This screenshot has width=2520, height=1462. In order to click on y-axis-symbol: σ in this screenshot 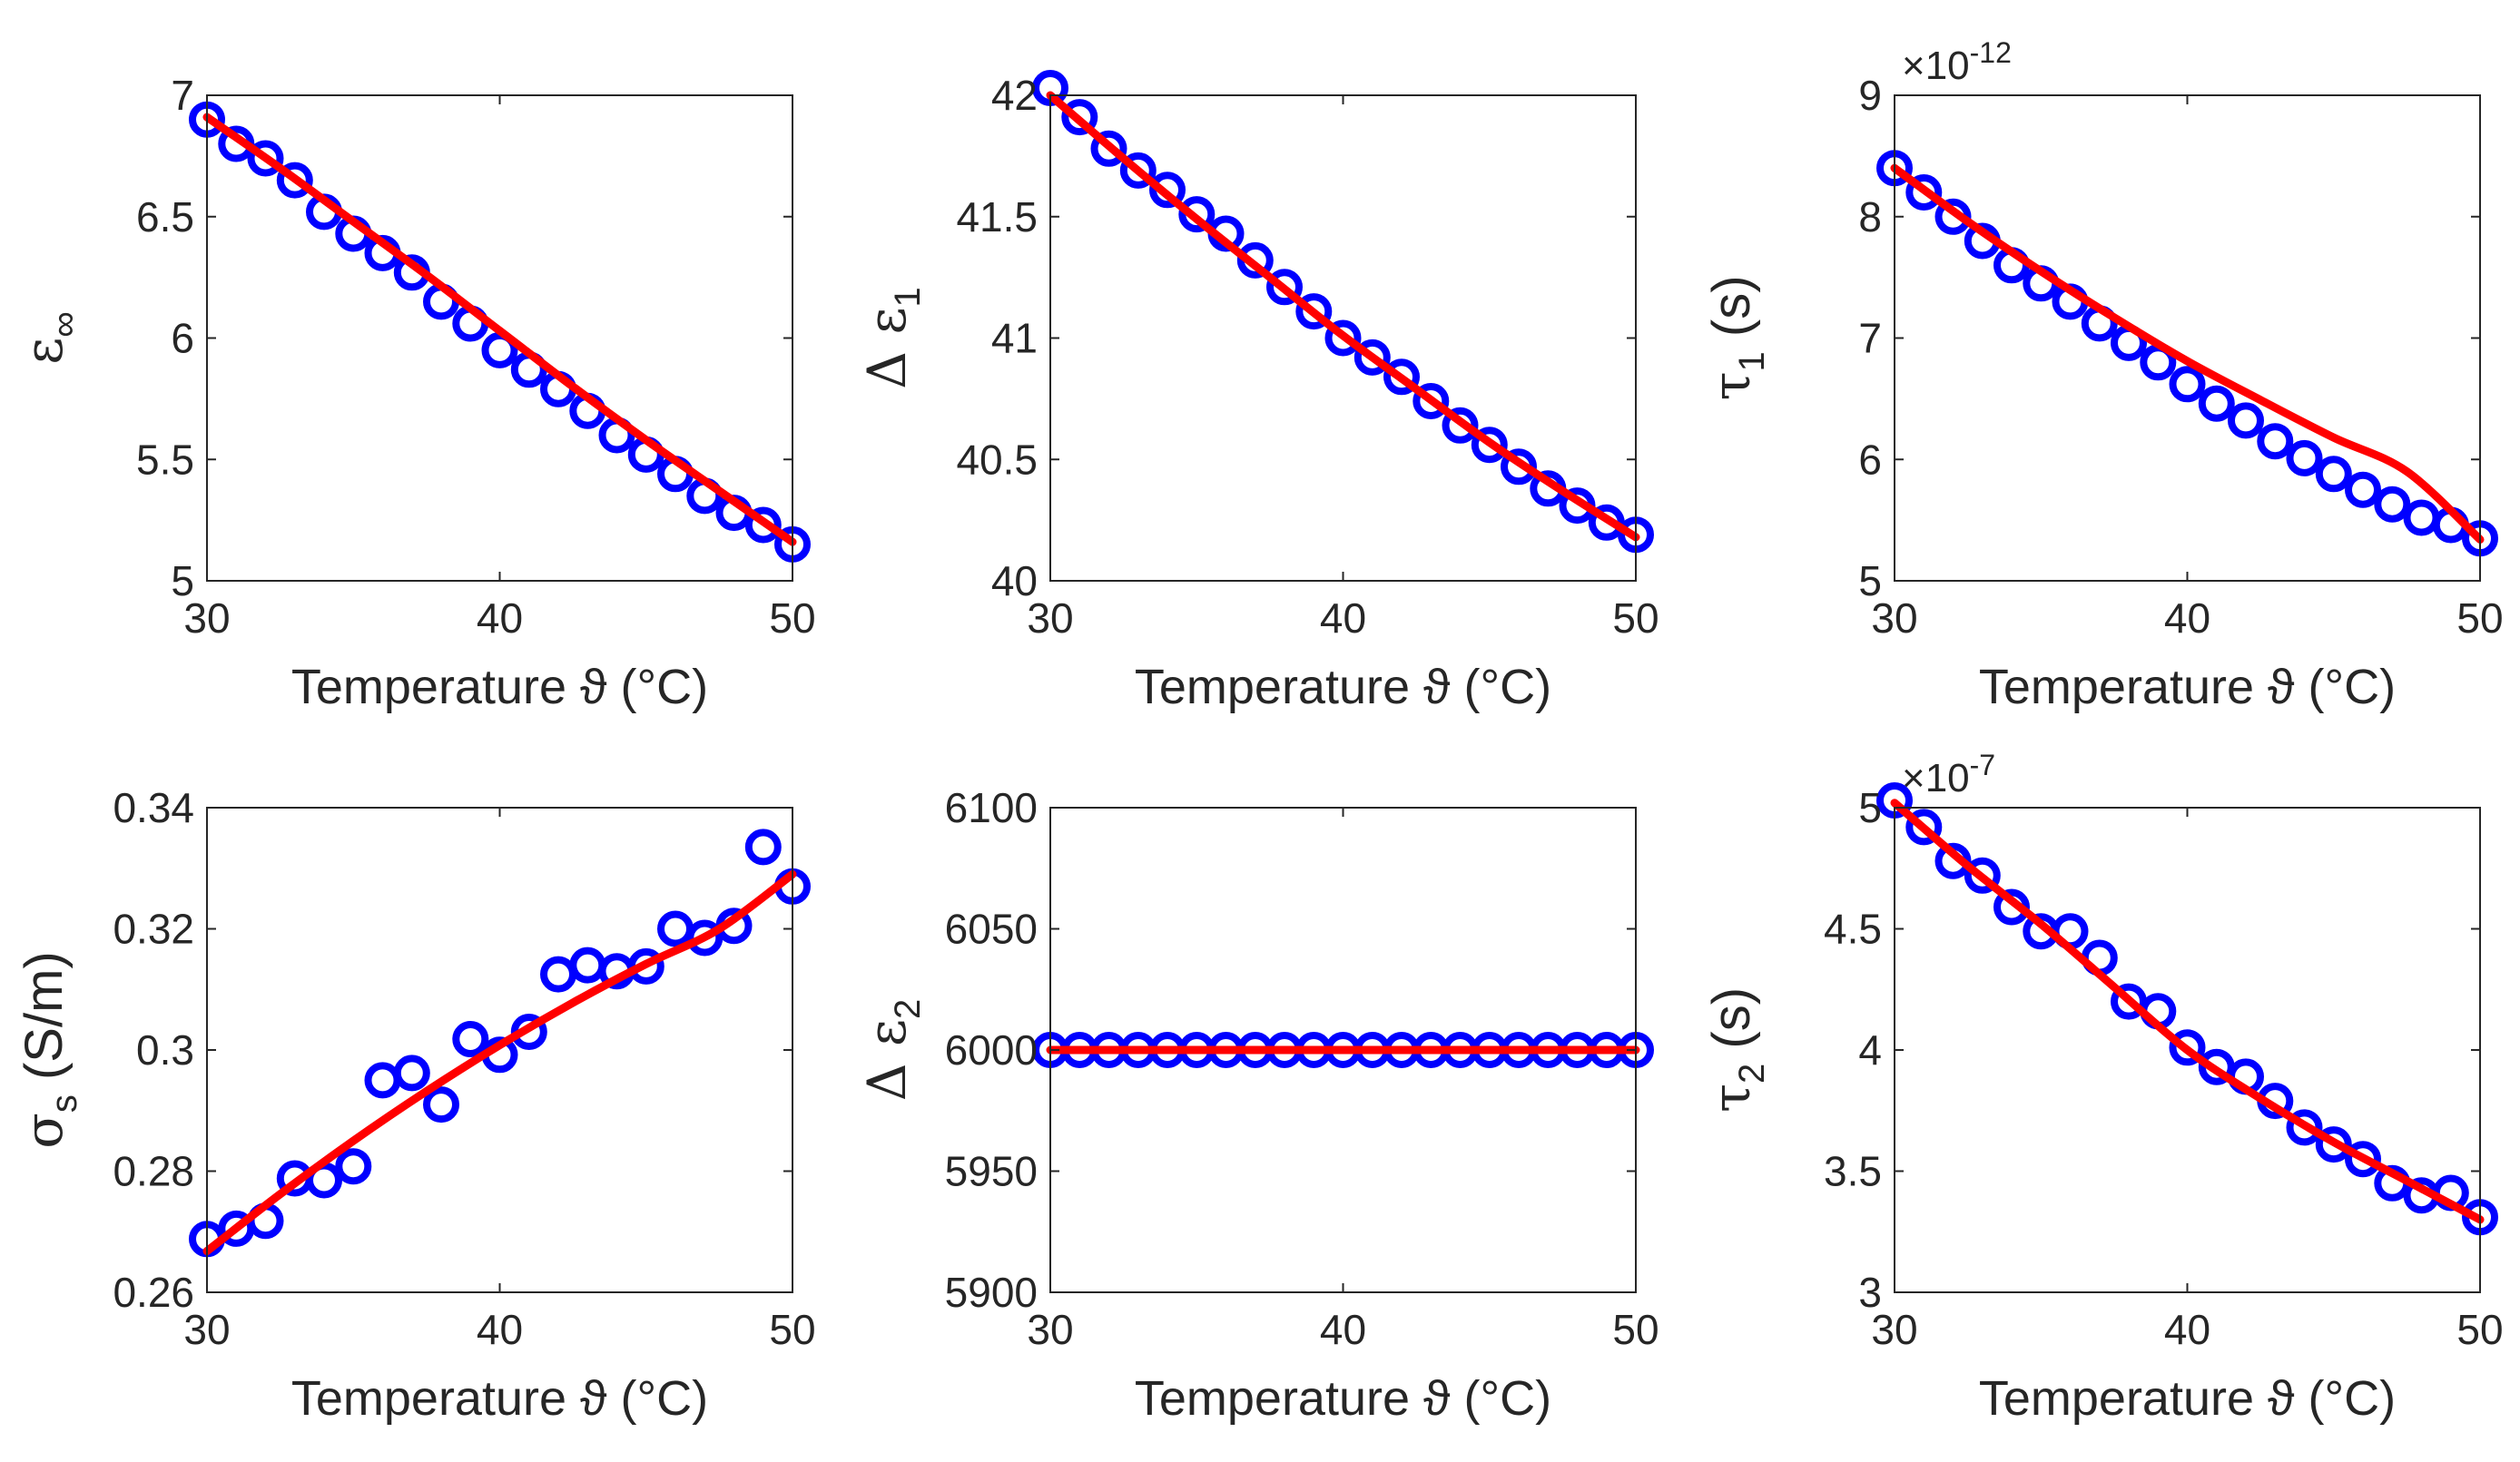, I will do `click(44, 1131)`.